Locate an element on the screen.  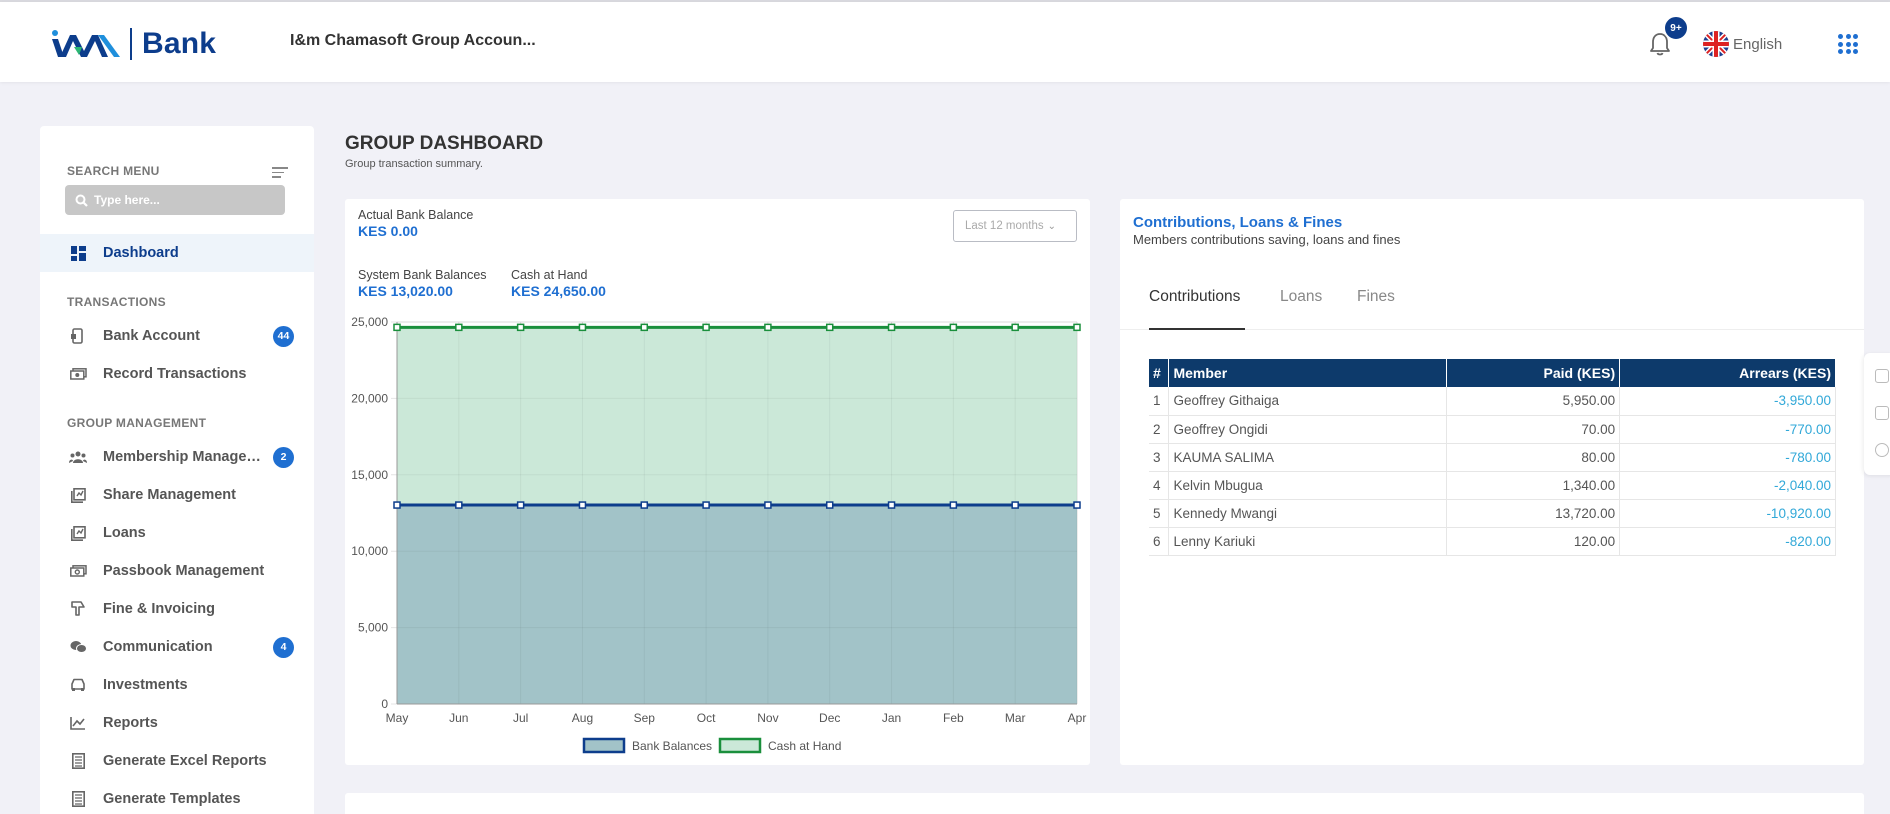
page-subtitle: Group transaction summary. is located at coordinates (414, 164).